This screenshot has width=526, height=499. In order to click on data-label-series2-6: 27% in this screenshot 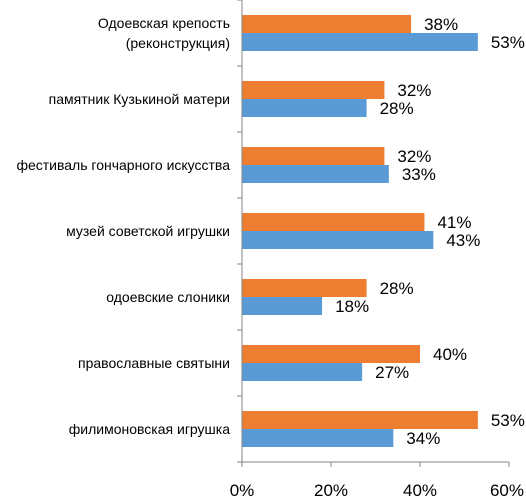, I will do `click(392, 372)`.